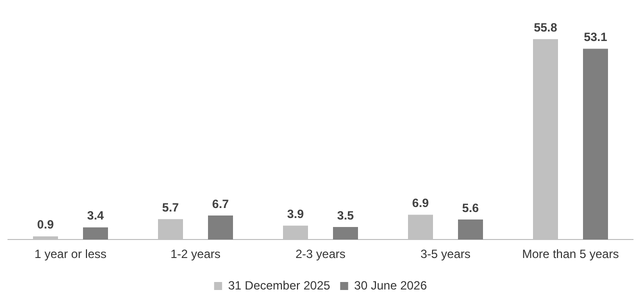  Describe the element at coordinates (445, 254) in the screenshot. I see `x-tick-label: 3-5 years` at that location.